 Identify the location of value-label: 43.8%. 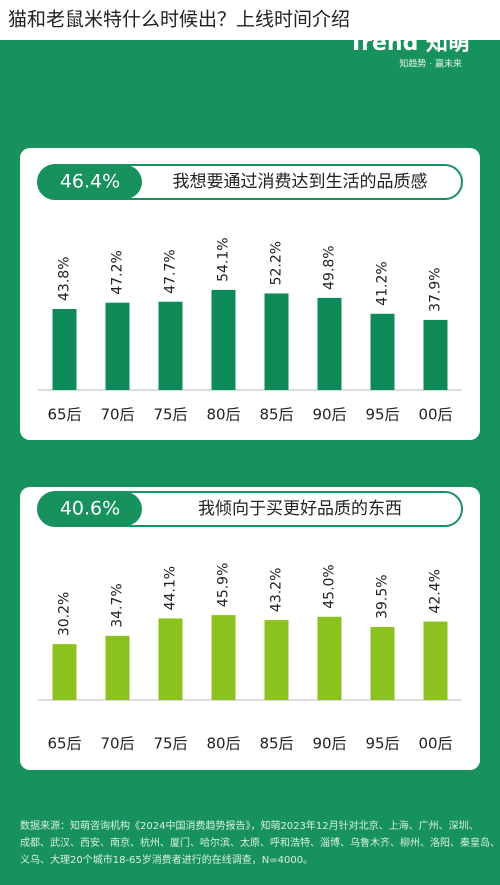
(65, 278).